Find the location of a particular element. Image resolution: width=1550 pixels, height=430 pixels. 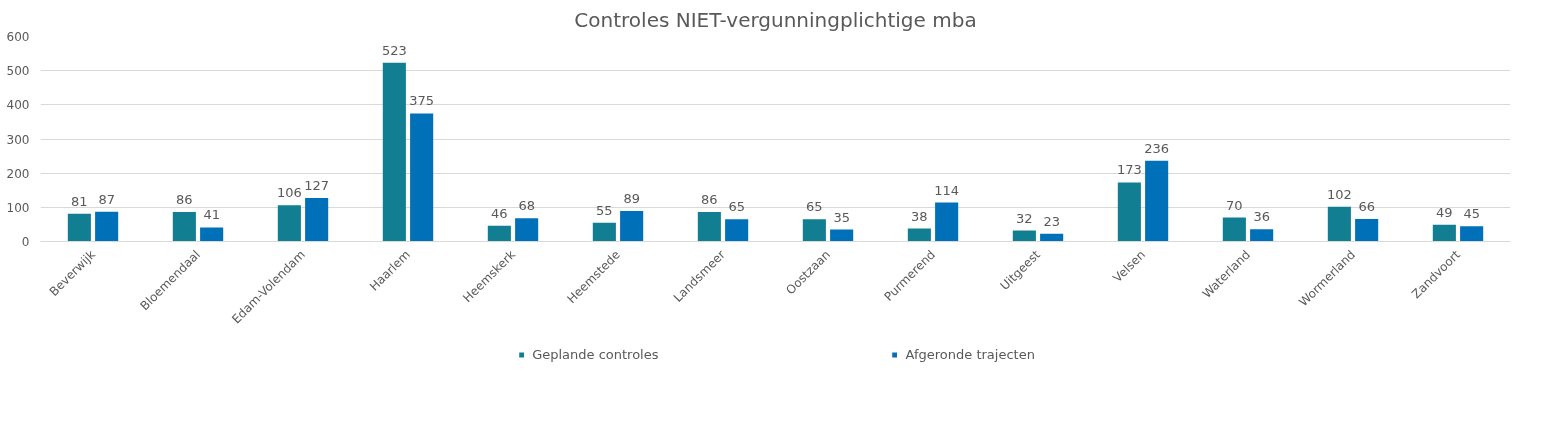

data-label: 32 is located at coordinates (1024, 218).